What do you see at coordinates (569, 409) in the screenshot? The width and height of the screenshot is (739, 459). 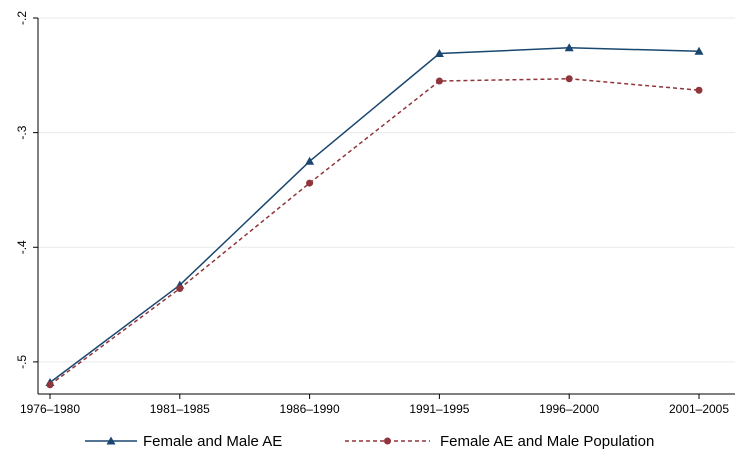 I see `x-tick-label: 1996–2000` at bounding box center [569, 409].